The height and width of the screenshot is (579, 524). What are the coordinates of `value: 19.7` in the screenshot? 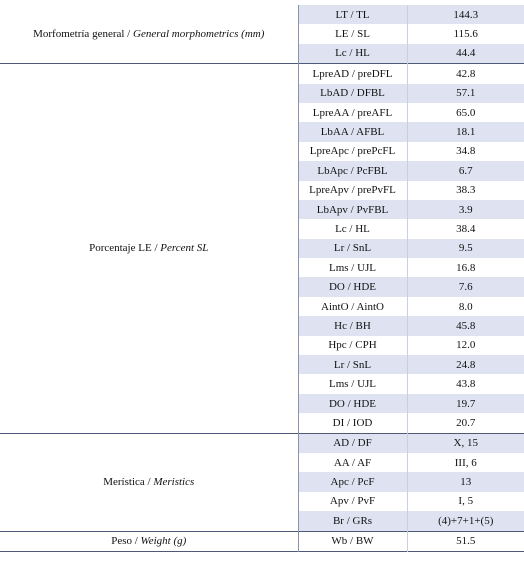 It's located at (465, 403).